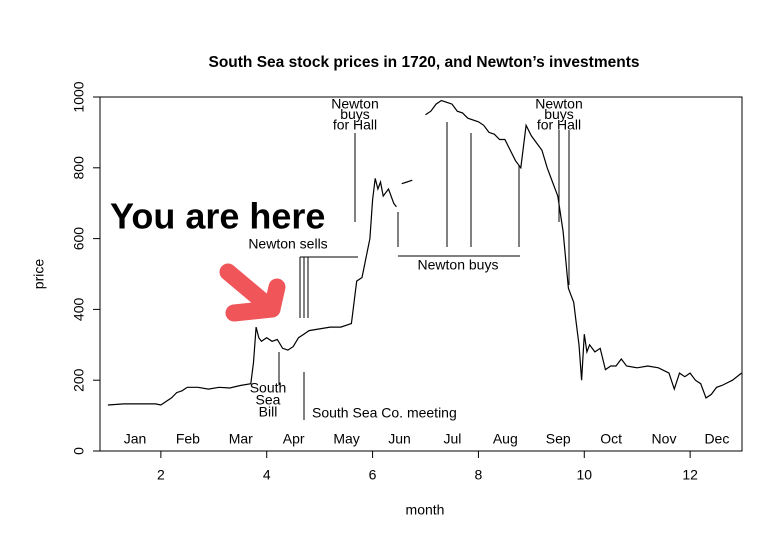  Describe the element at coordinates (79, 451) in the screenshot. I see `y-tick-label: 0` at that location.